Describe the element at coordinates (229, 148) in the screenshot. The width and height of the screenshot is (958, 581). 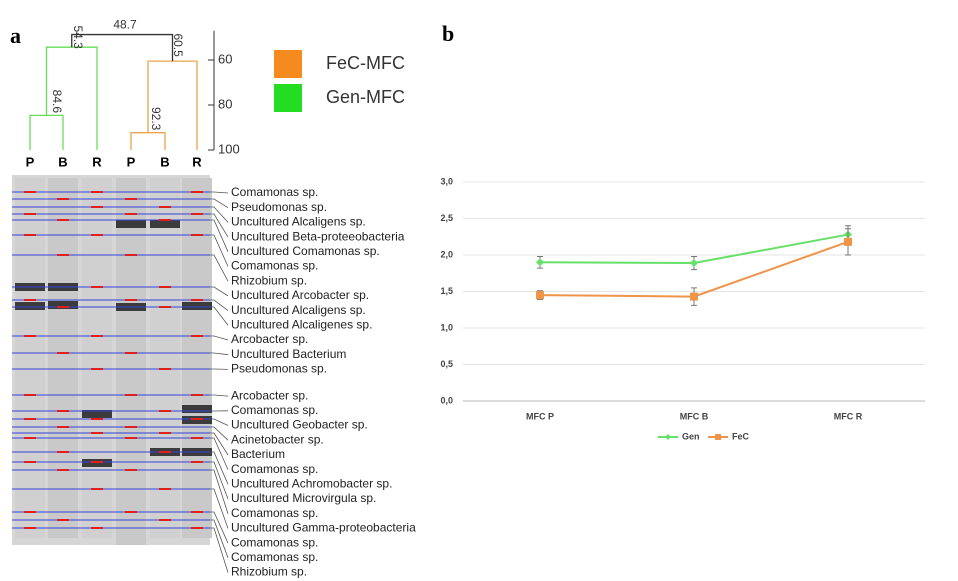
I see `dendrogram-tick-label: 100` at that location.